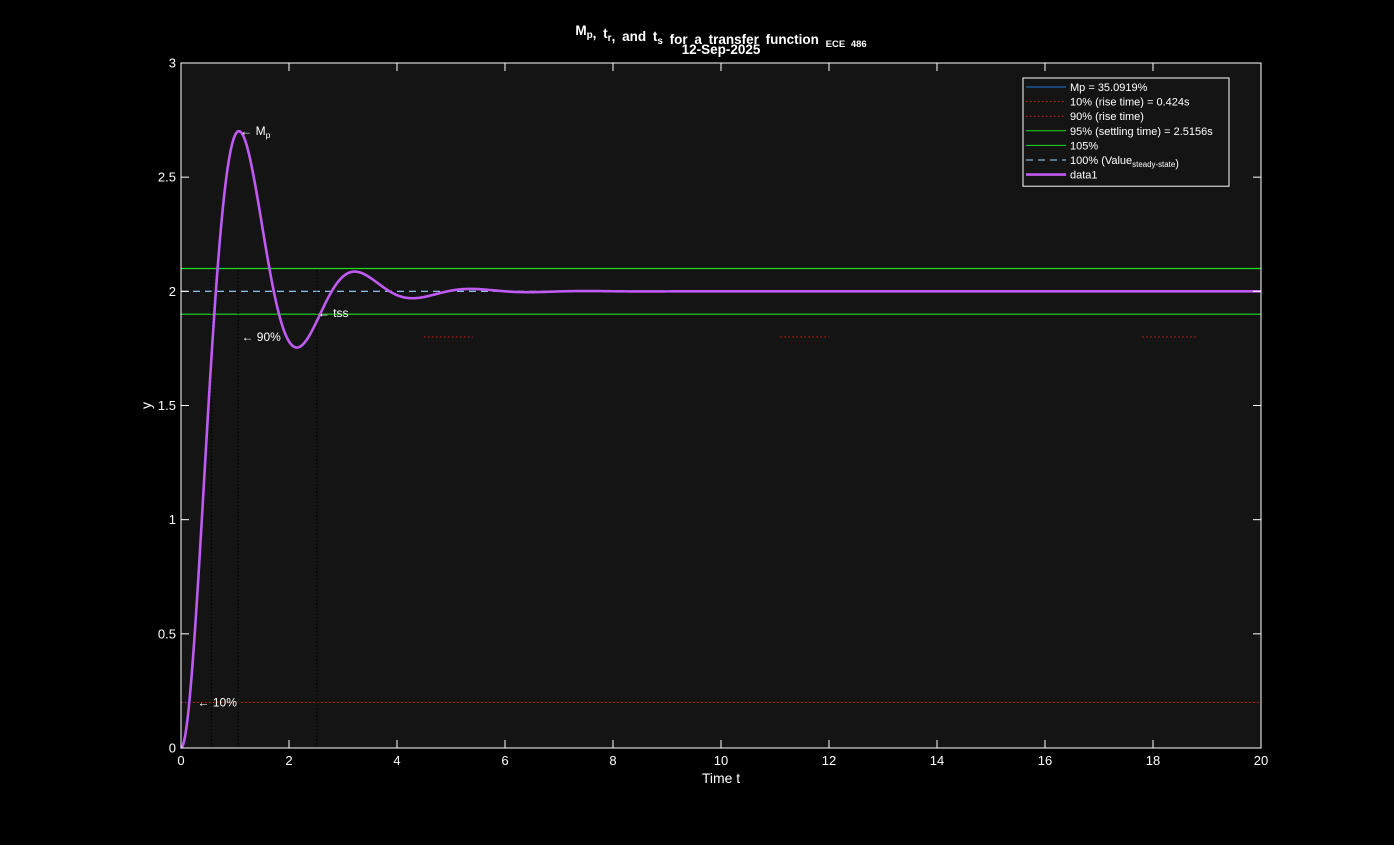 Image resolution: width=1394 pixels, height=845 pixels. What do you see at coordinates (1261, 760) in the screenshot?
I see `x-tick-label: 20` at bounding box center [1261, 760].